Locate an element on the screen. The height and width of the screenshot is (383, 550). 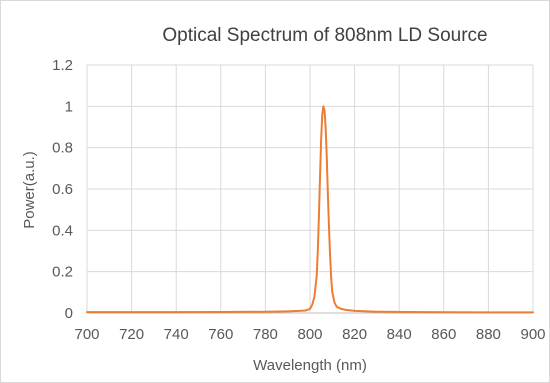
y-tick-label: 1 is located at coordinates (69, 106).